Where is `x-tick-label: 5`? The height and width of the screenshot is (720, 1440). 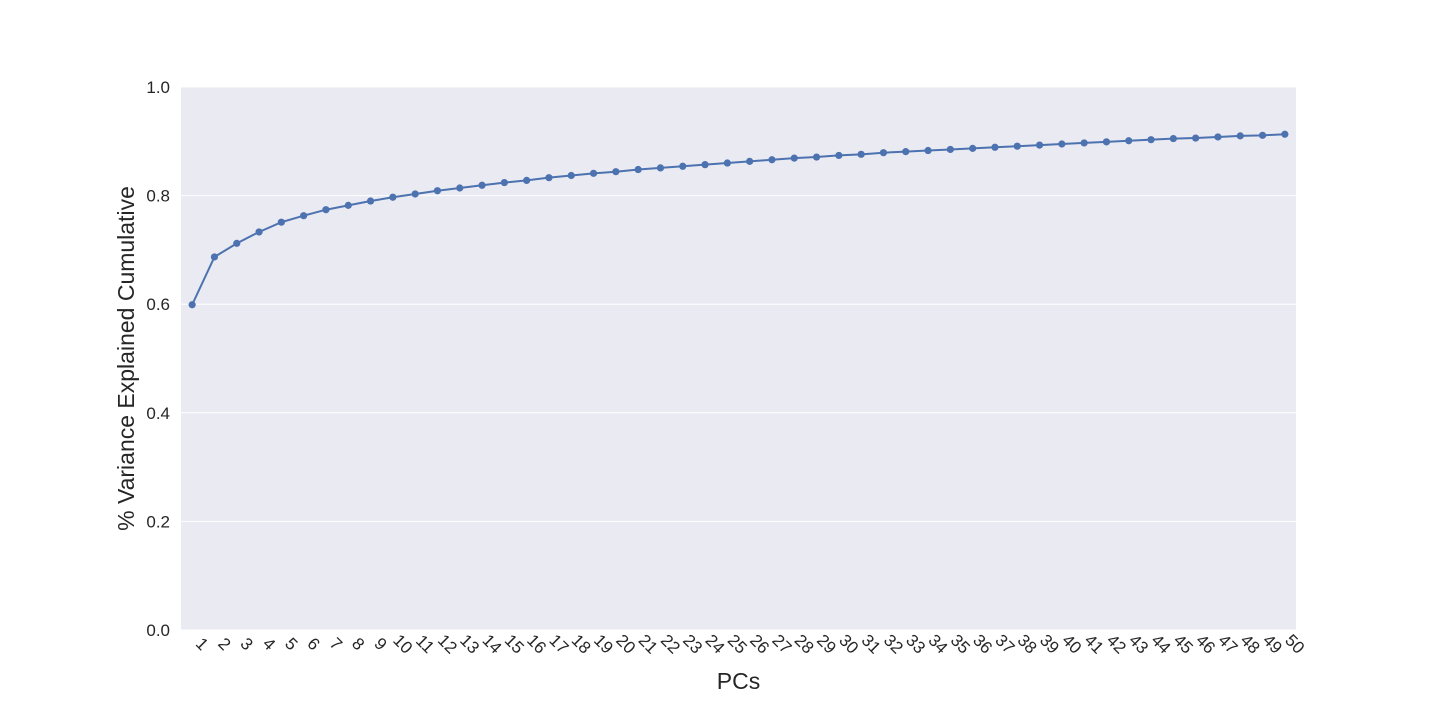
x-tick-label: 5 is located at coordinates (291, 644).